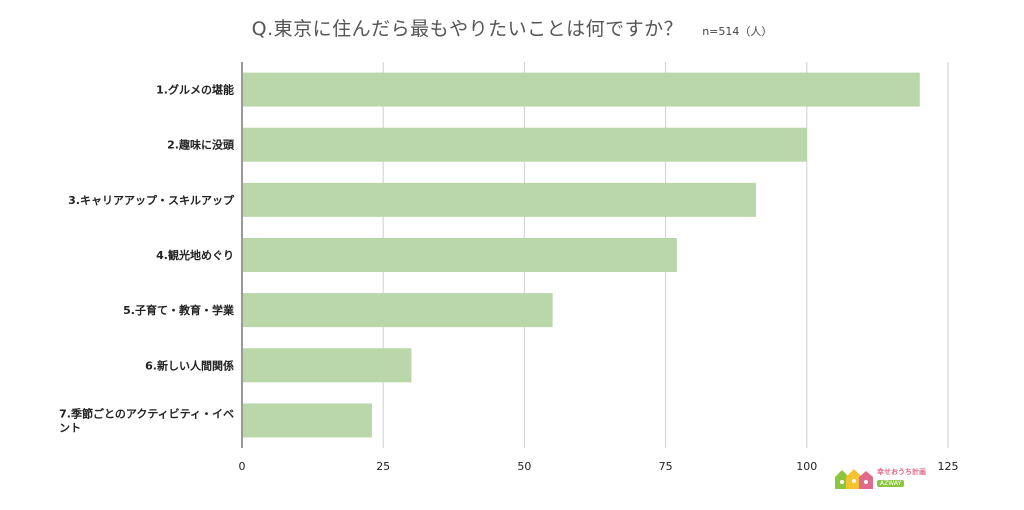  I want to click on brand-logo: 幸せおうち計画 AZWAY, so click(881, 478).